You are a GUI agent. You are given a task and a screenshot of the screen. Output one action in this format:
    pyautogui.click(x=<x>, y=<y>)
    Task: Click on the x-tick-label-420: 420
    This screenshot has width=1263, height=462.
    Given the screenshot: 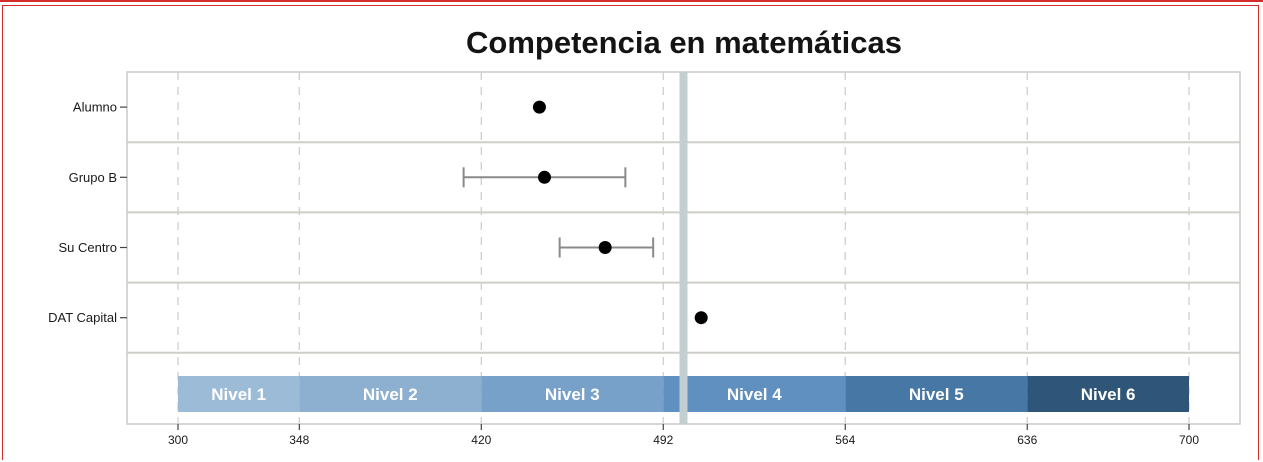 What is the action you would take?
    pyautogui.click(x=481, y=440)
    